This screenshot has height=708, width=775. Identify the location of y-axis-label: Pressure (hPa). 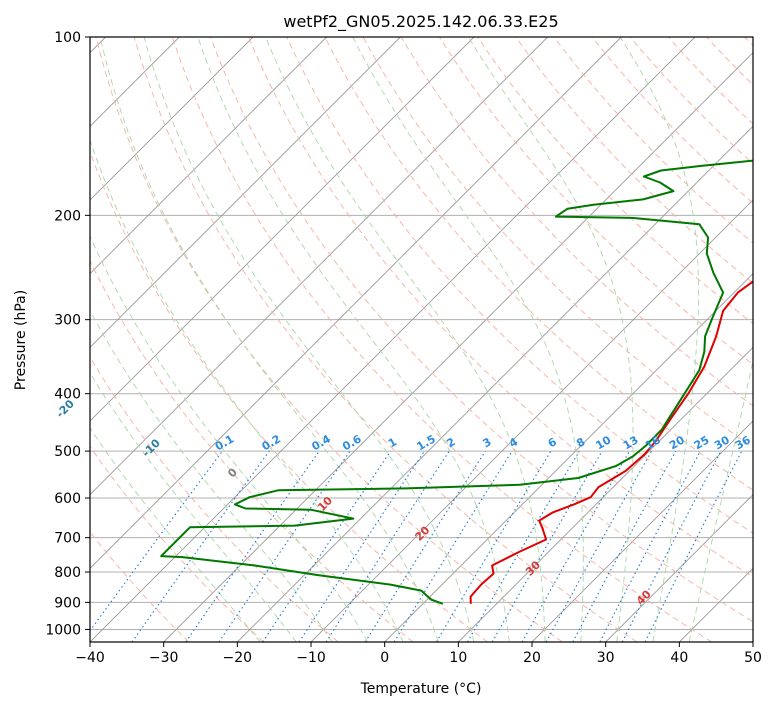
(21, 340).